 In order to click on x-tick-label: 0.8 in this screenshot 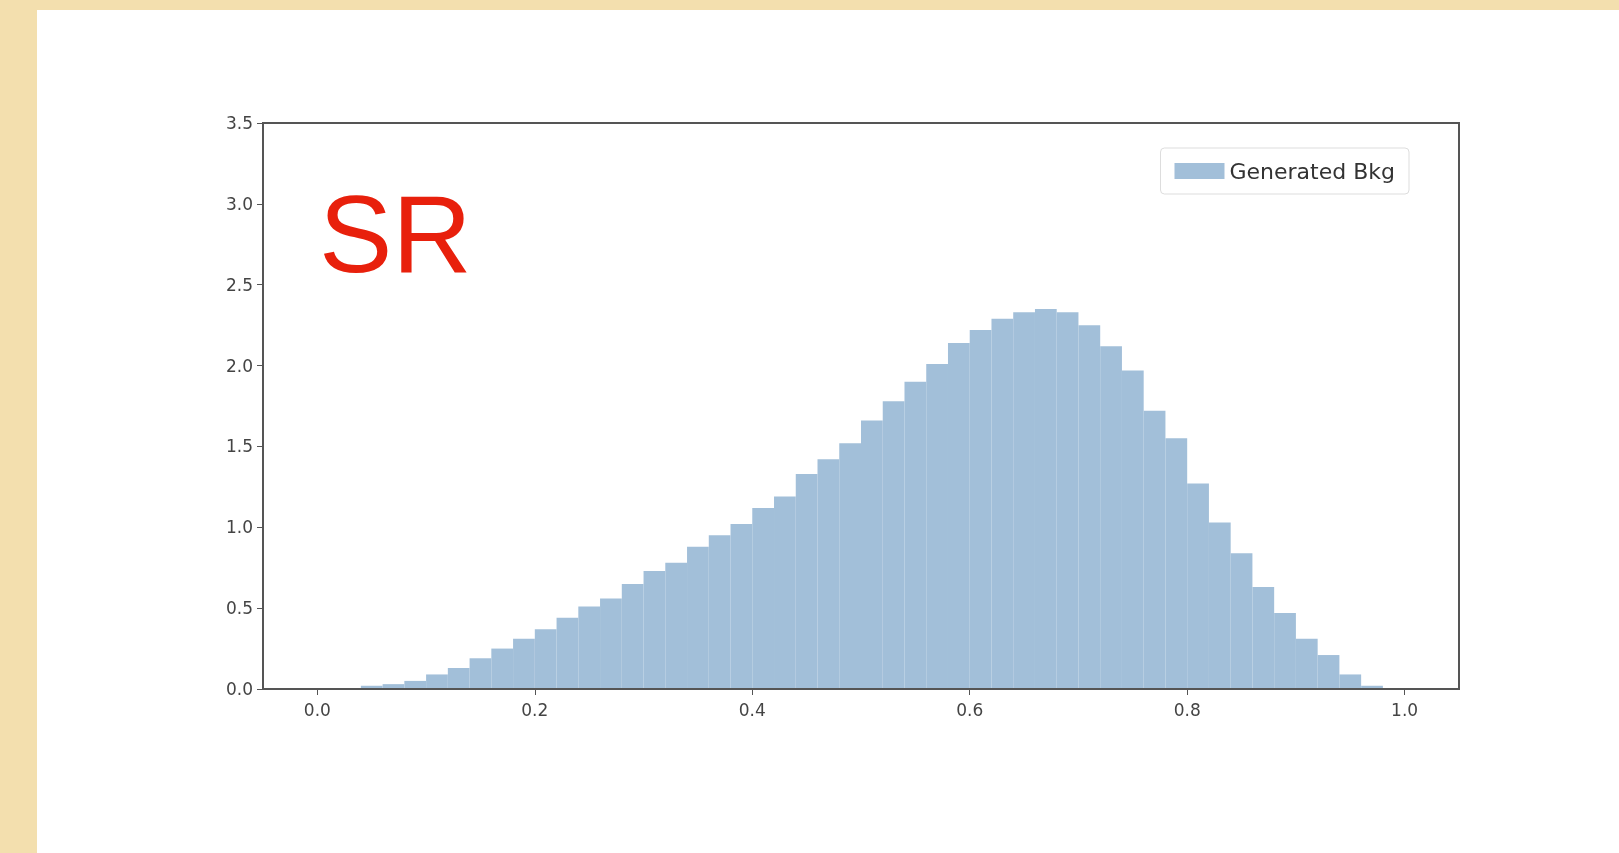, I will do `click(1187, 709)`.